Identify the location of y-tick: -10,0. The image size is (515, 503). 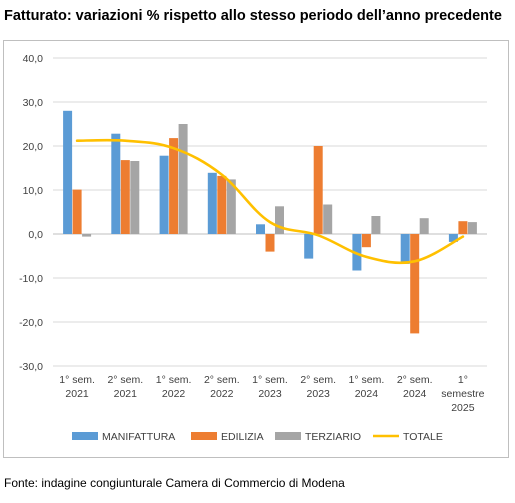
(31, 279).